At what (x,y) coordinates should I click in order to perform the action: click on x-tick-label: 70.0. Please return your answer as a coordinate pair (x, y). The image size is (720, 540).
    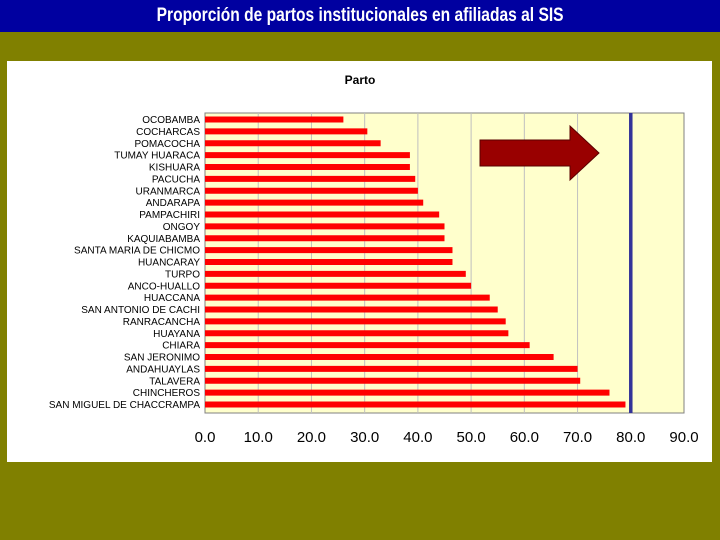
    Looking at the image, I should click on (577, 437).